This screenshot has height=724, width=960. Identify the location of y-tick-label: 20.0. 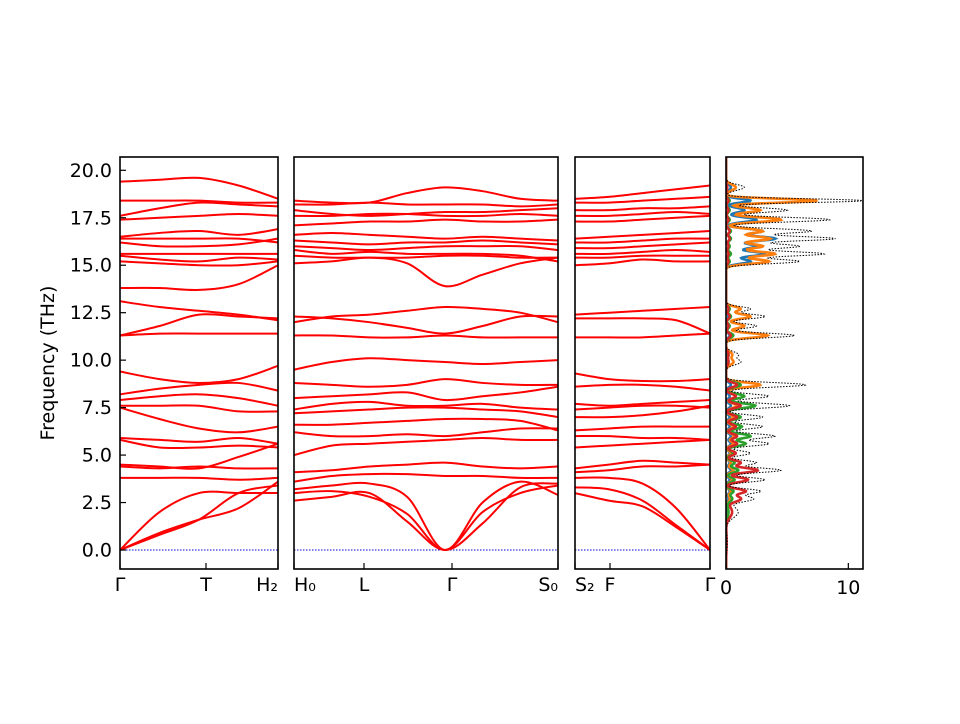
(91, 171).